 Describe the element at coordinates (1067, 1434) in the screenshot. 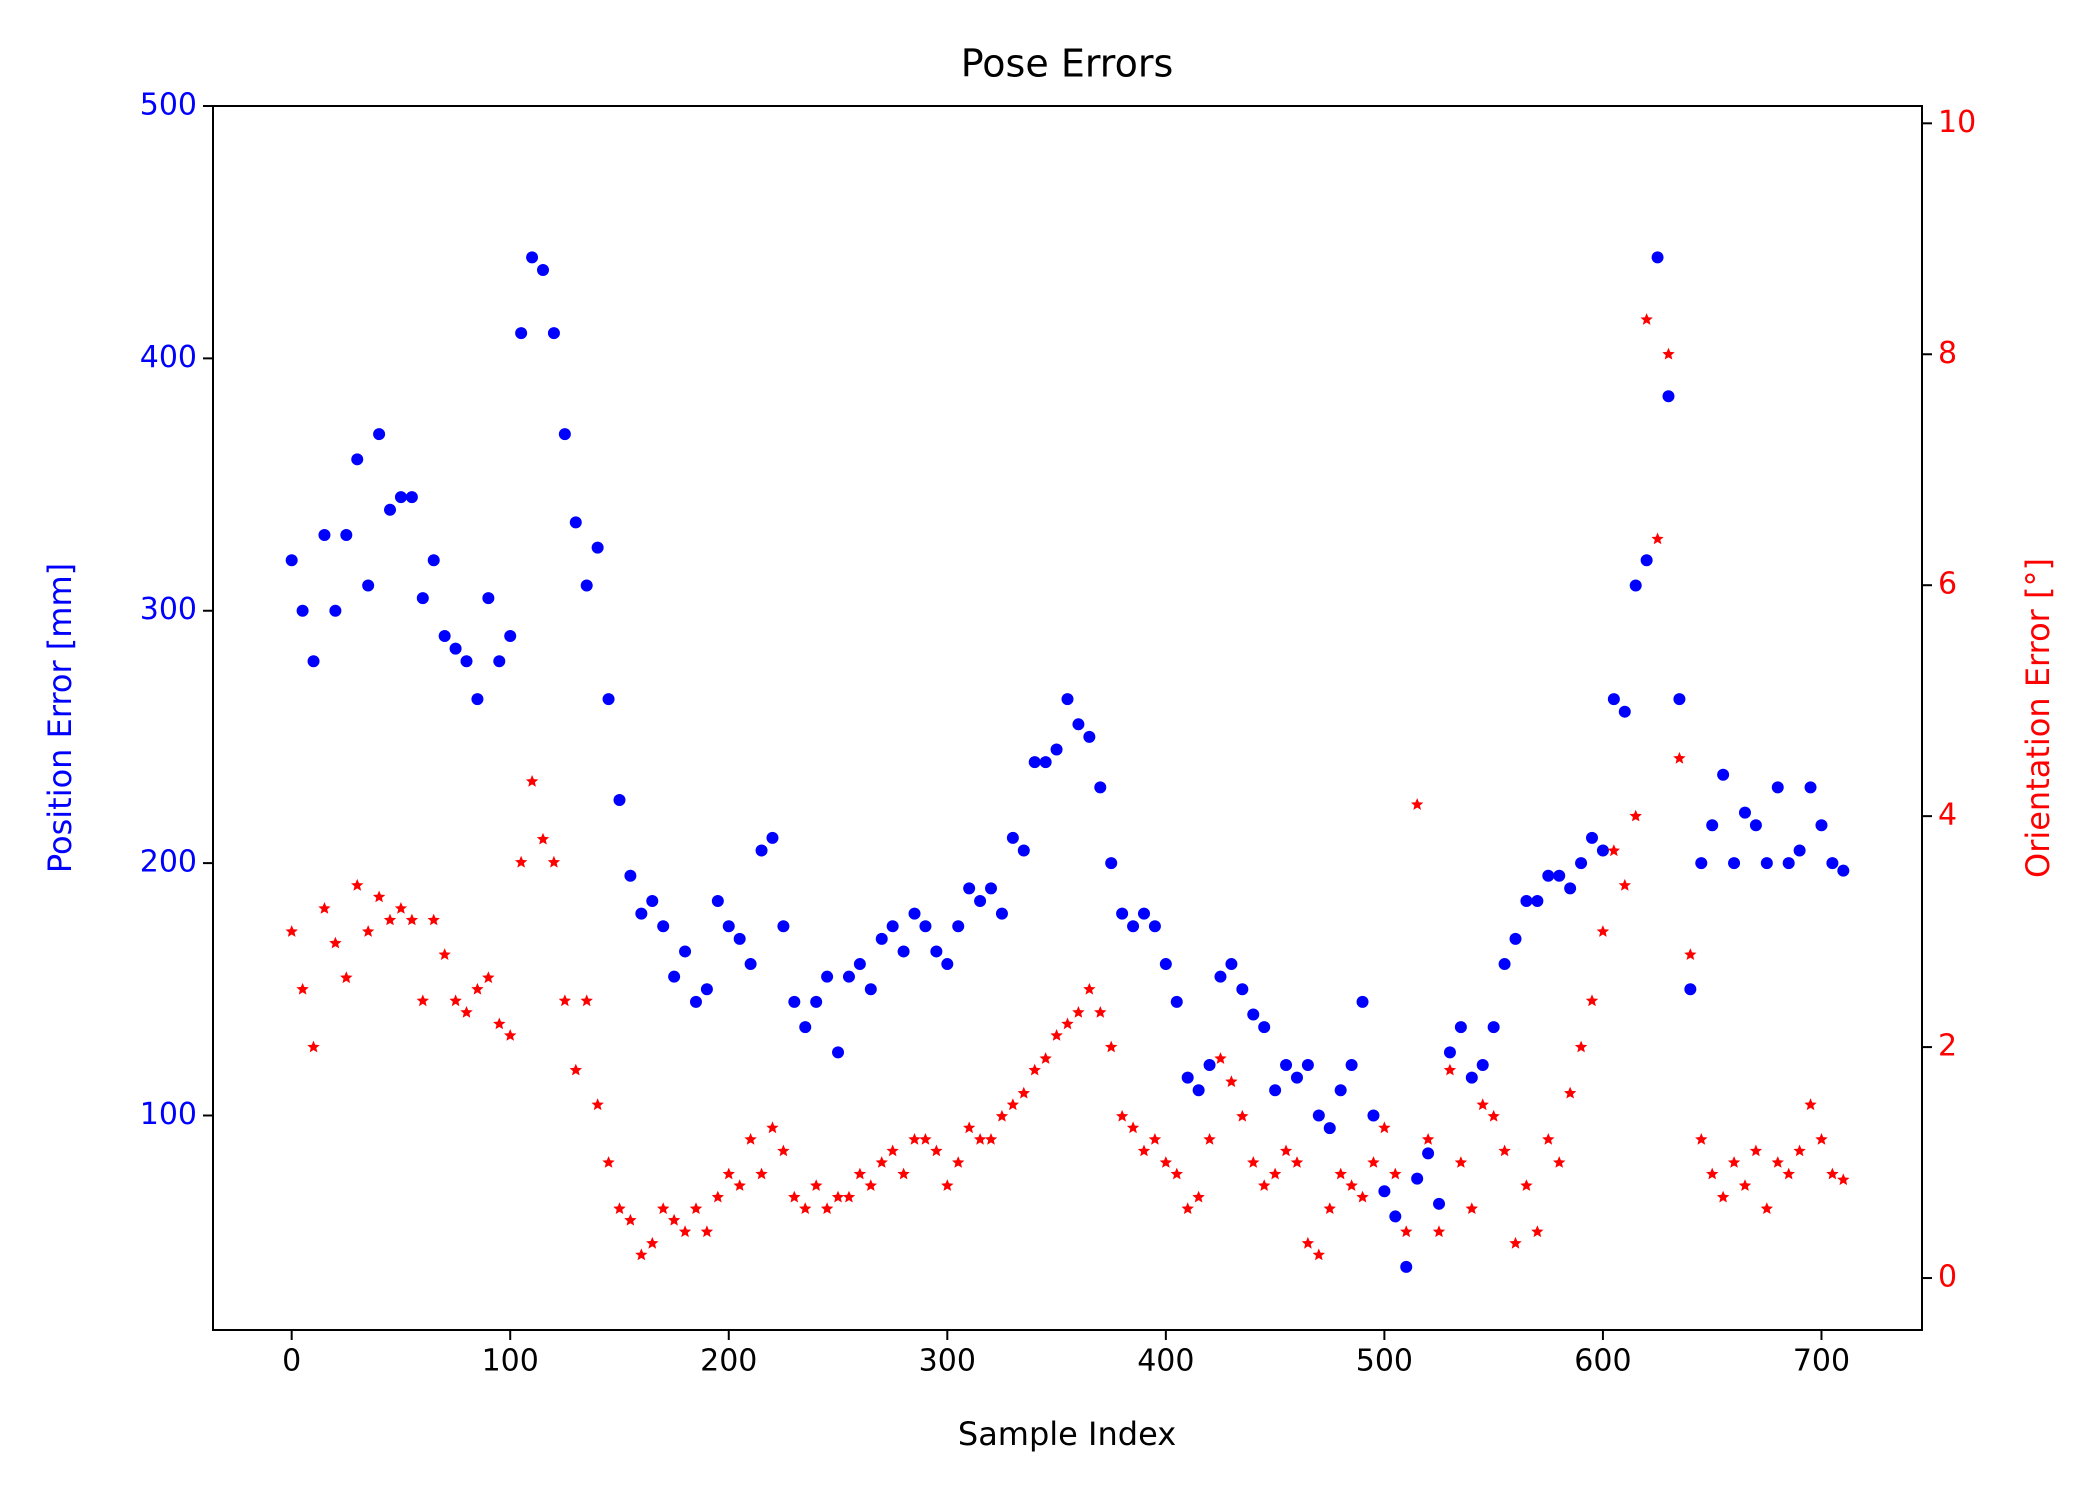

I see `x-axis-label: Sample Index` at that location.